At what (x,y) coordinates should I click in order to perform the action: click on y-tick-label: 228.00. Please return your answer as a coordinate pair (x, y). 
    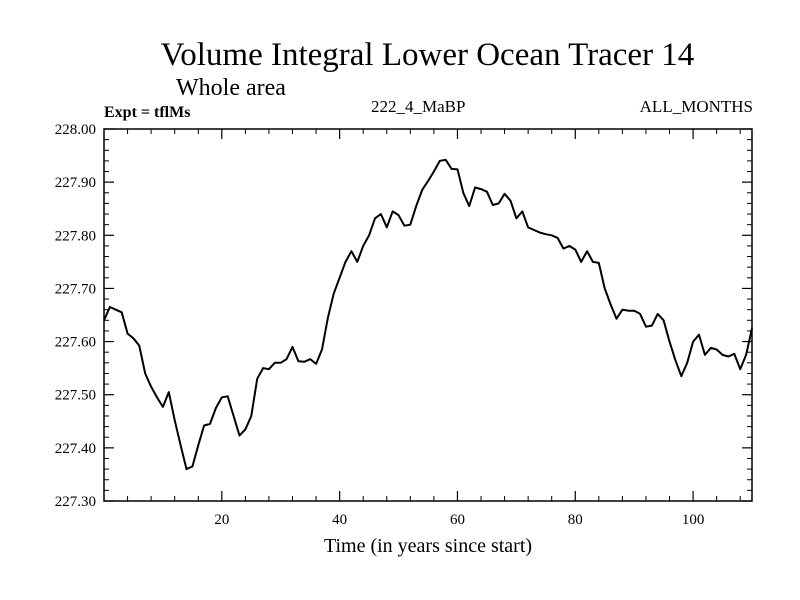
    Looking at the image, I should click on (75, 130).